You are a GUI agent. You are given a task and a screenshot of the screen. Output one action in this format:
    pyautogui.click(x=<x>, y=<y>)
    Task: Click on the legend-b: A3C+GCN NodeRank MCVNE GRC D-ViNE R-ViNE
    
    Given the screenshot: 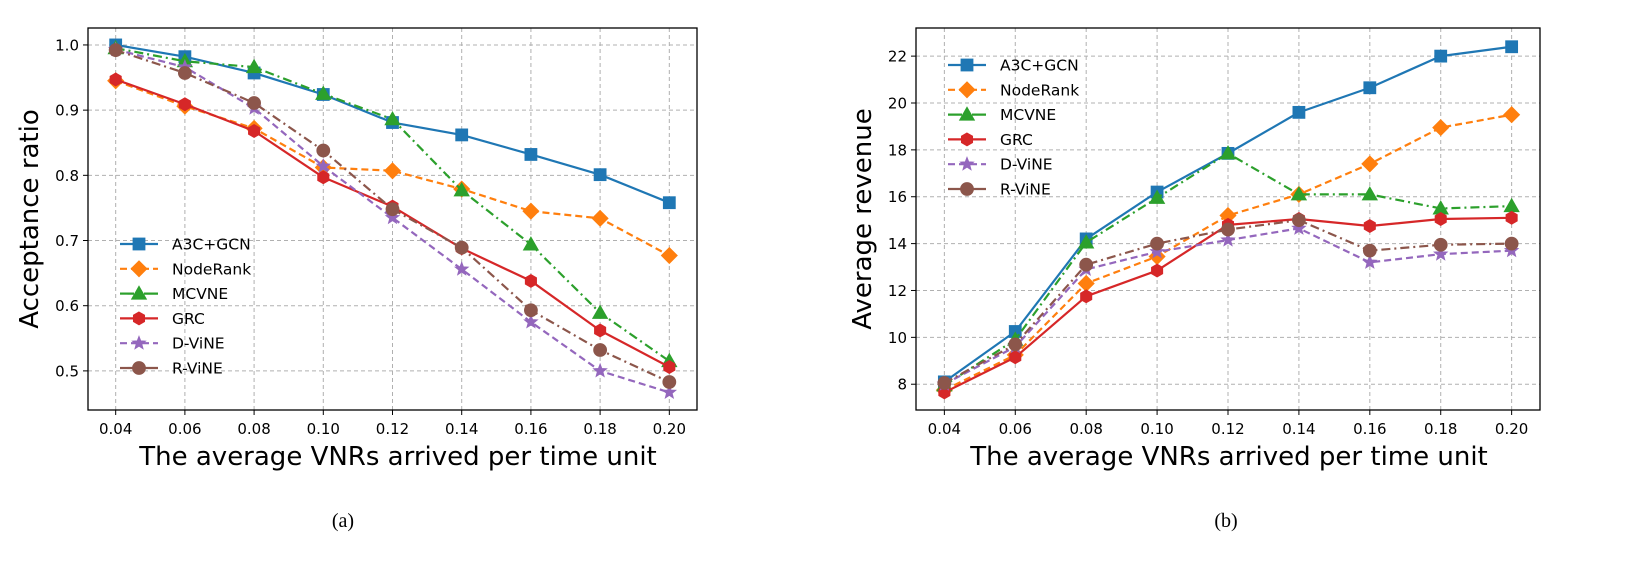 What is the action you would take?
    pyautogui.click(x=1013, y=128)
    